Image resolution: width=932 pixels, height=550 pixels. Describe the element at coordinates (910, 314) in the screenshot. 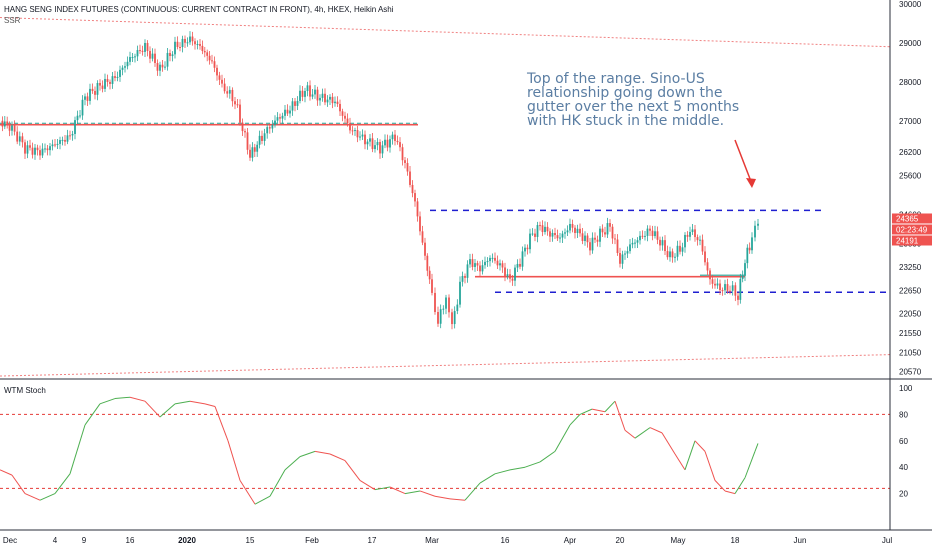

I see `price-axis-tick: 22050` at that location.